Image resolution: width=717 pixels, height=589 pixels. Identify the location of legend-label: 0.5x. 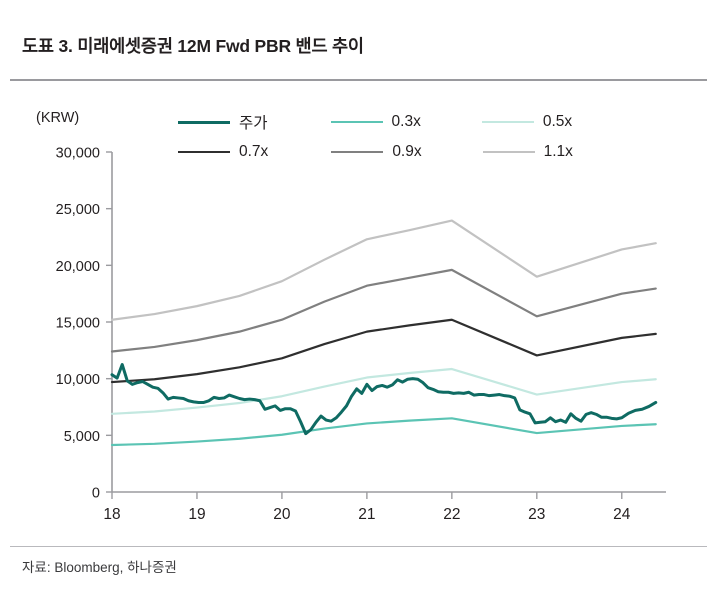
(557, 121).